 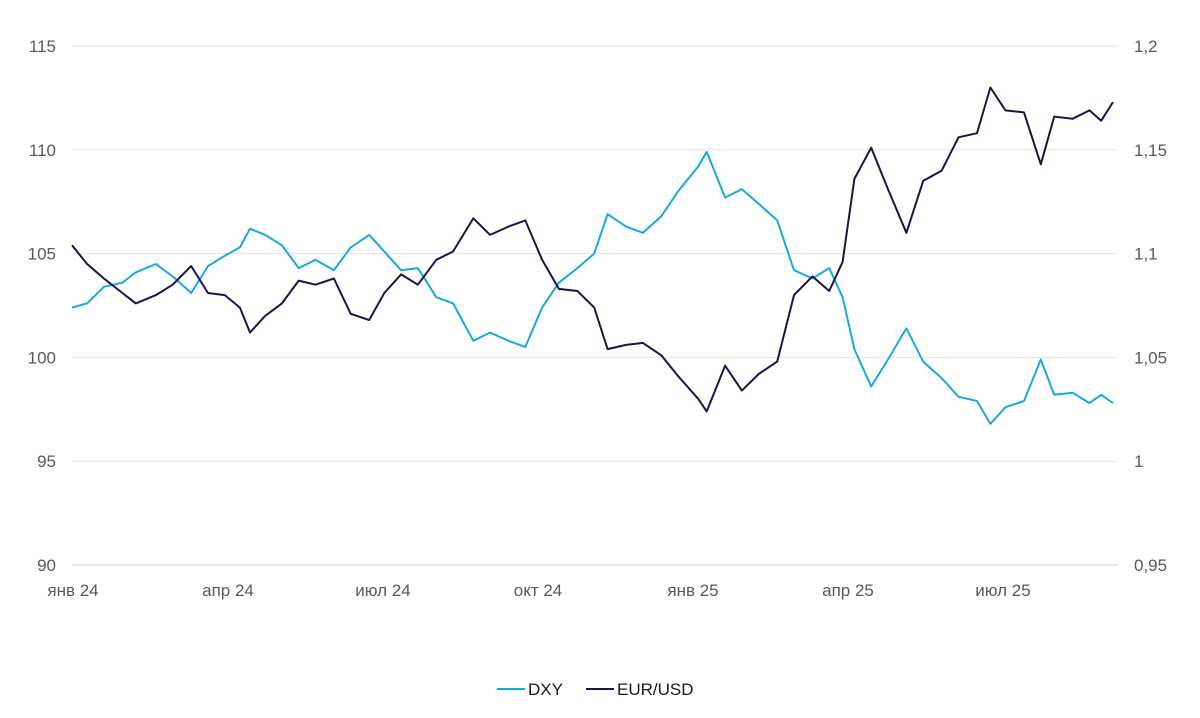 I want to click on left-tick-label: 110, so click(x=42, y=150).